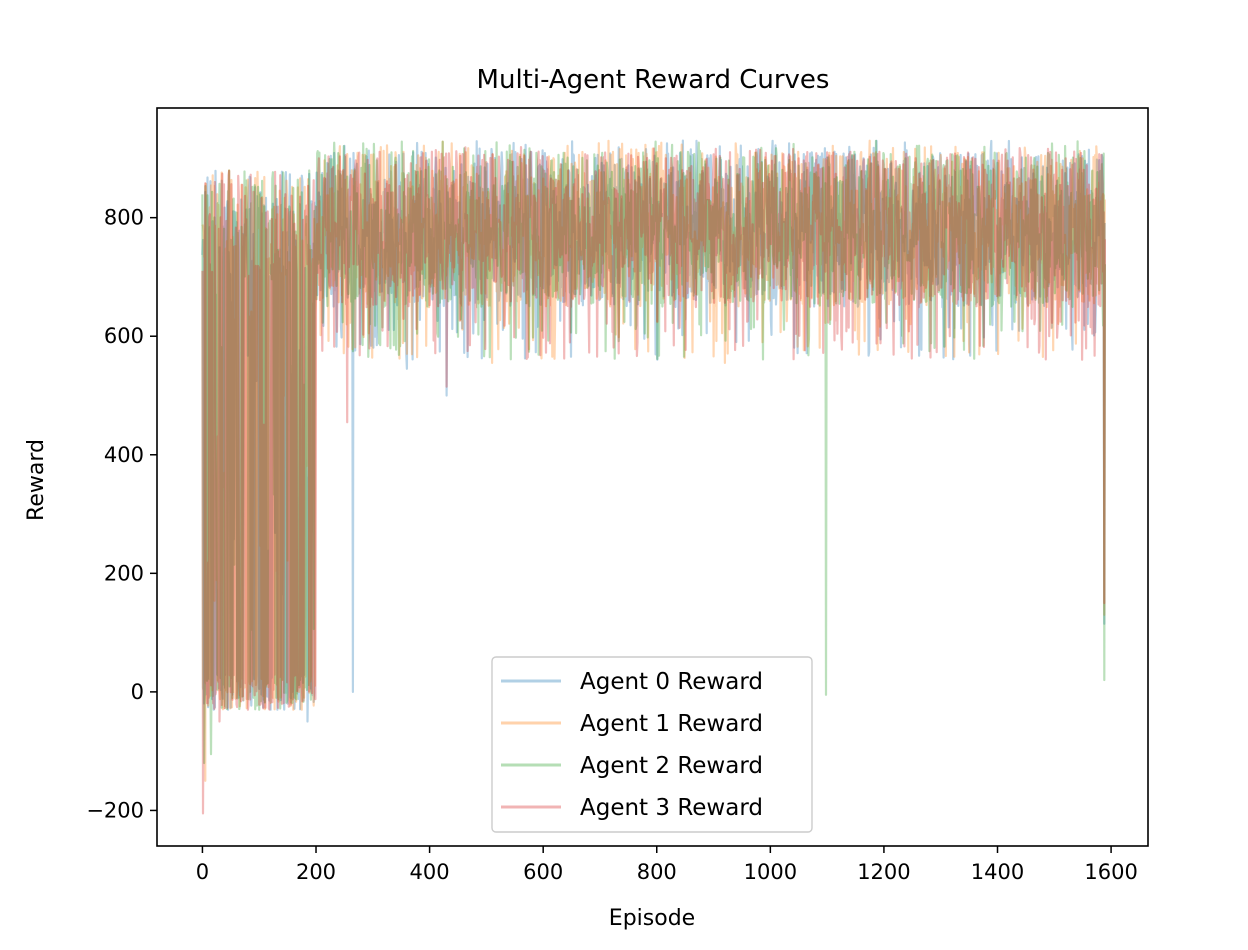  Describe the element at coordinates (671, 682) in the screenshot. I see `legend-label: Agent 0 Reward` at that location.